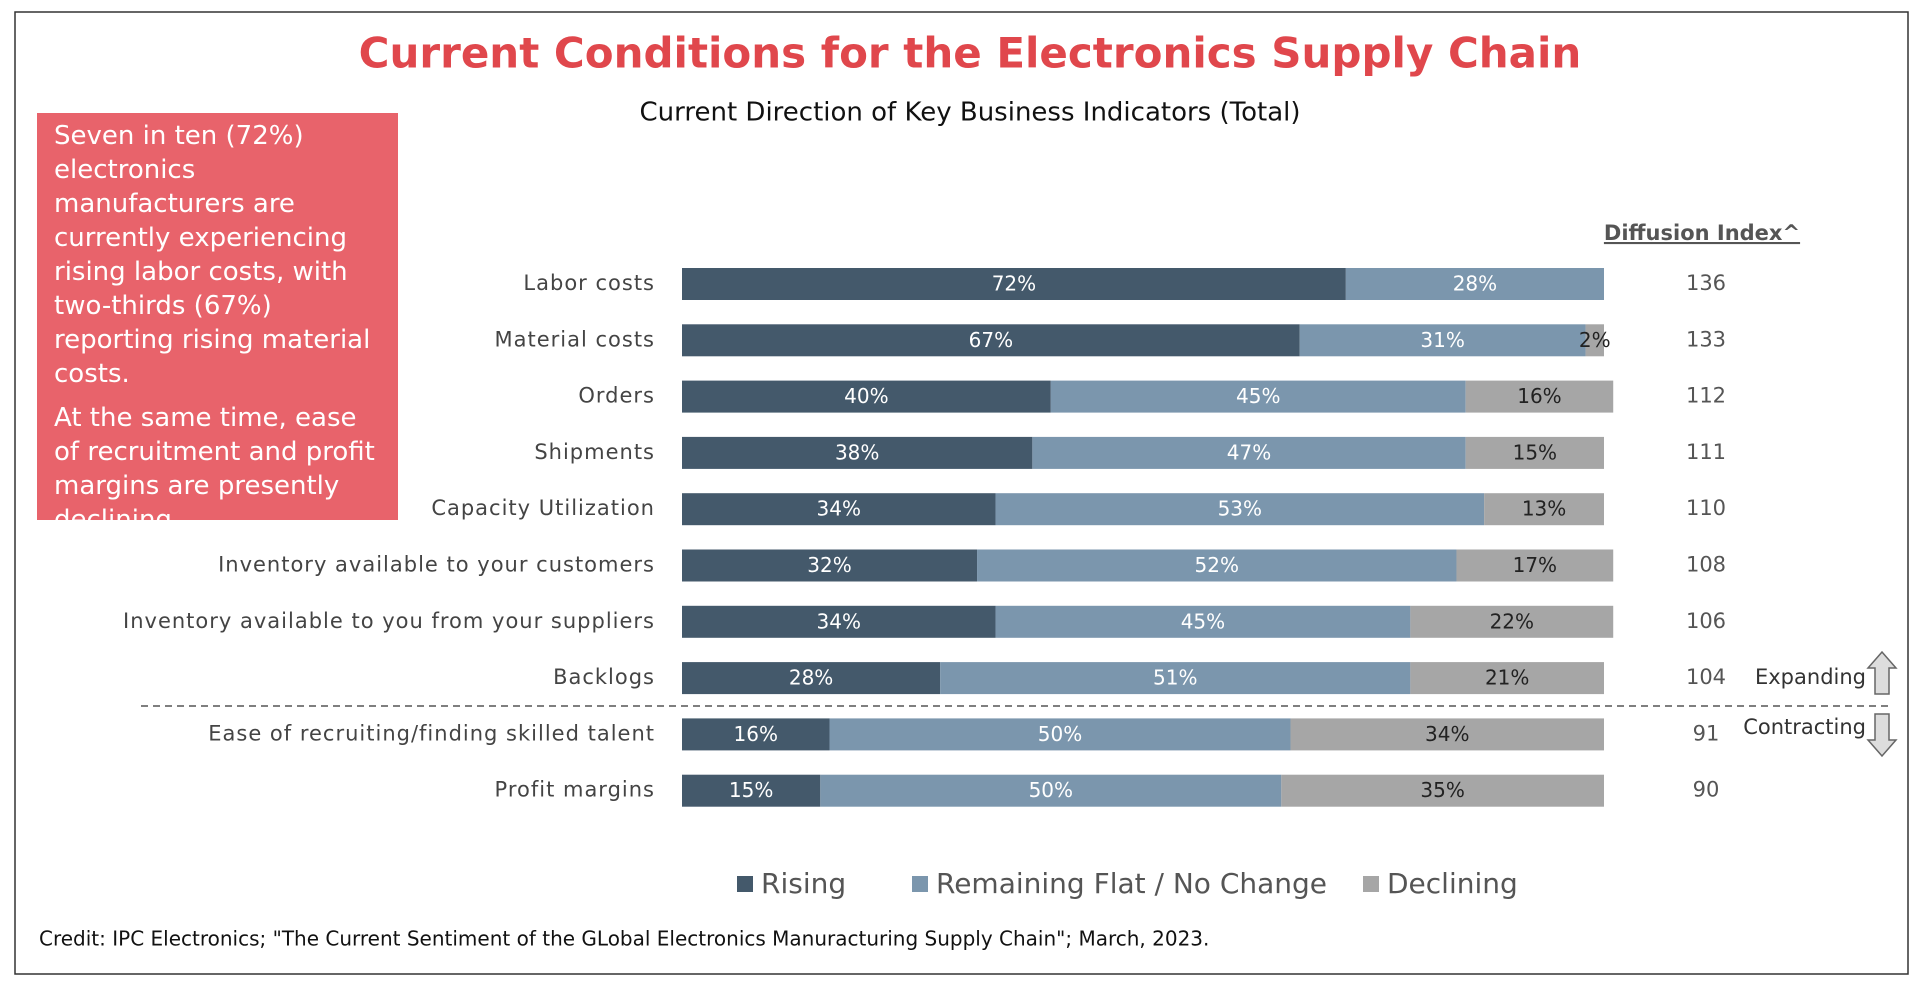 The width and height of the screenshot is (1920, 983). What do you see at coordinates (1131, 883) in the screenshot?
I see `legend-label: Remaining Flat / No Change` at bounding box center [1131, 883].